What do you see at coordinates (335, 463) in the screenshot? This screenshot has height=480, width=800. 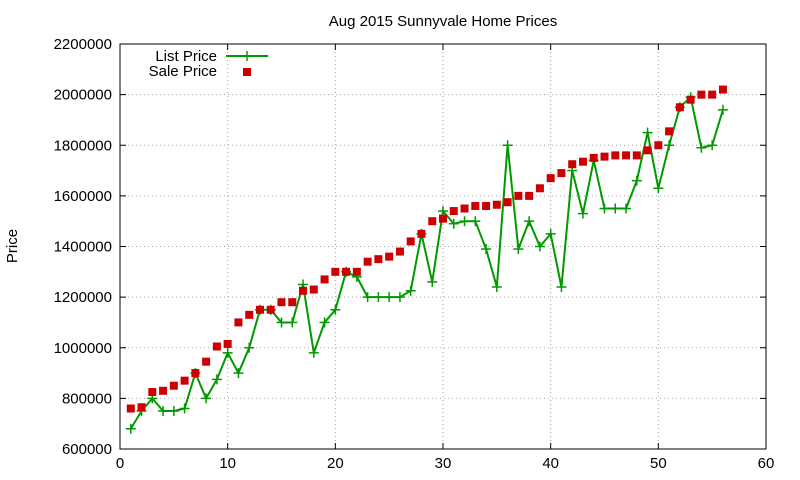 I see `x-tick-label: 20` at bounding box center [335, 463].